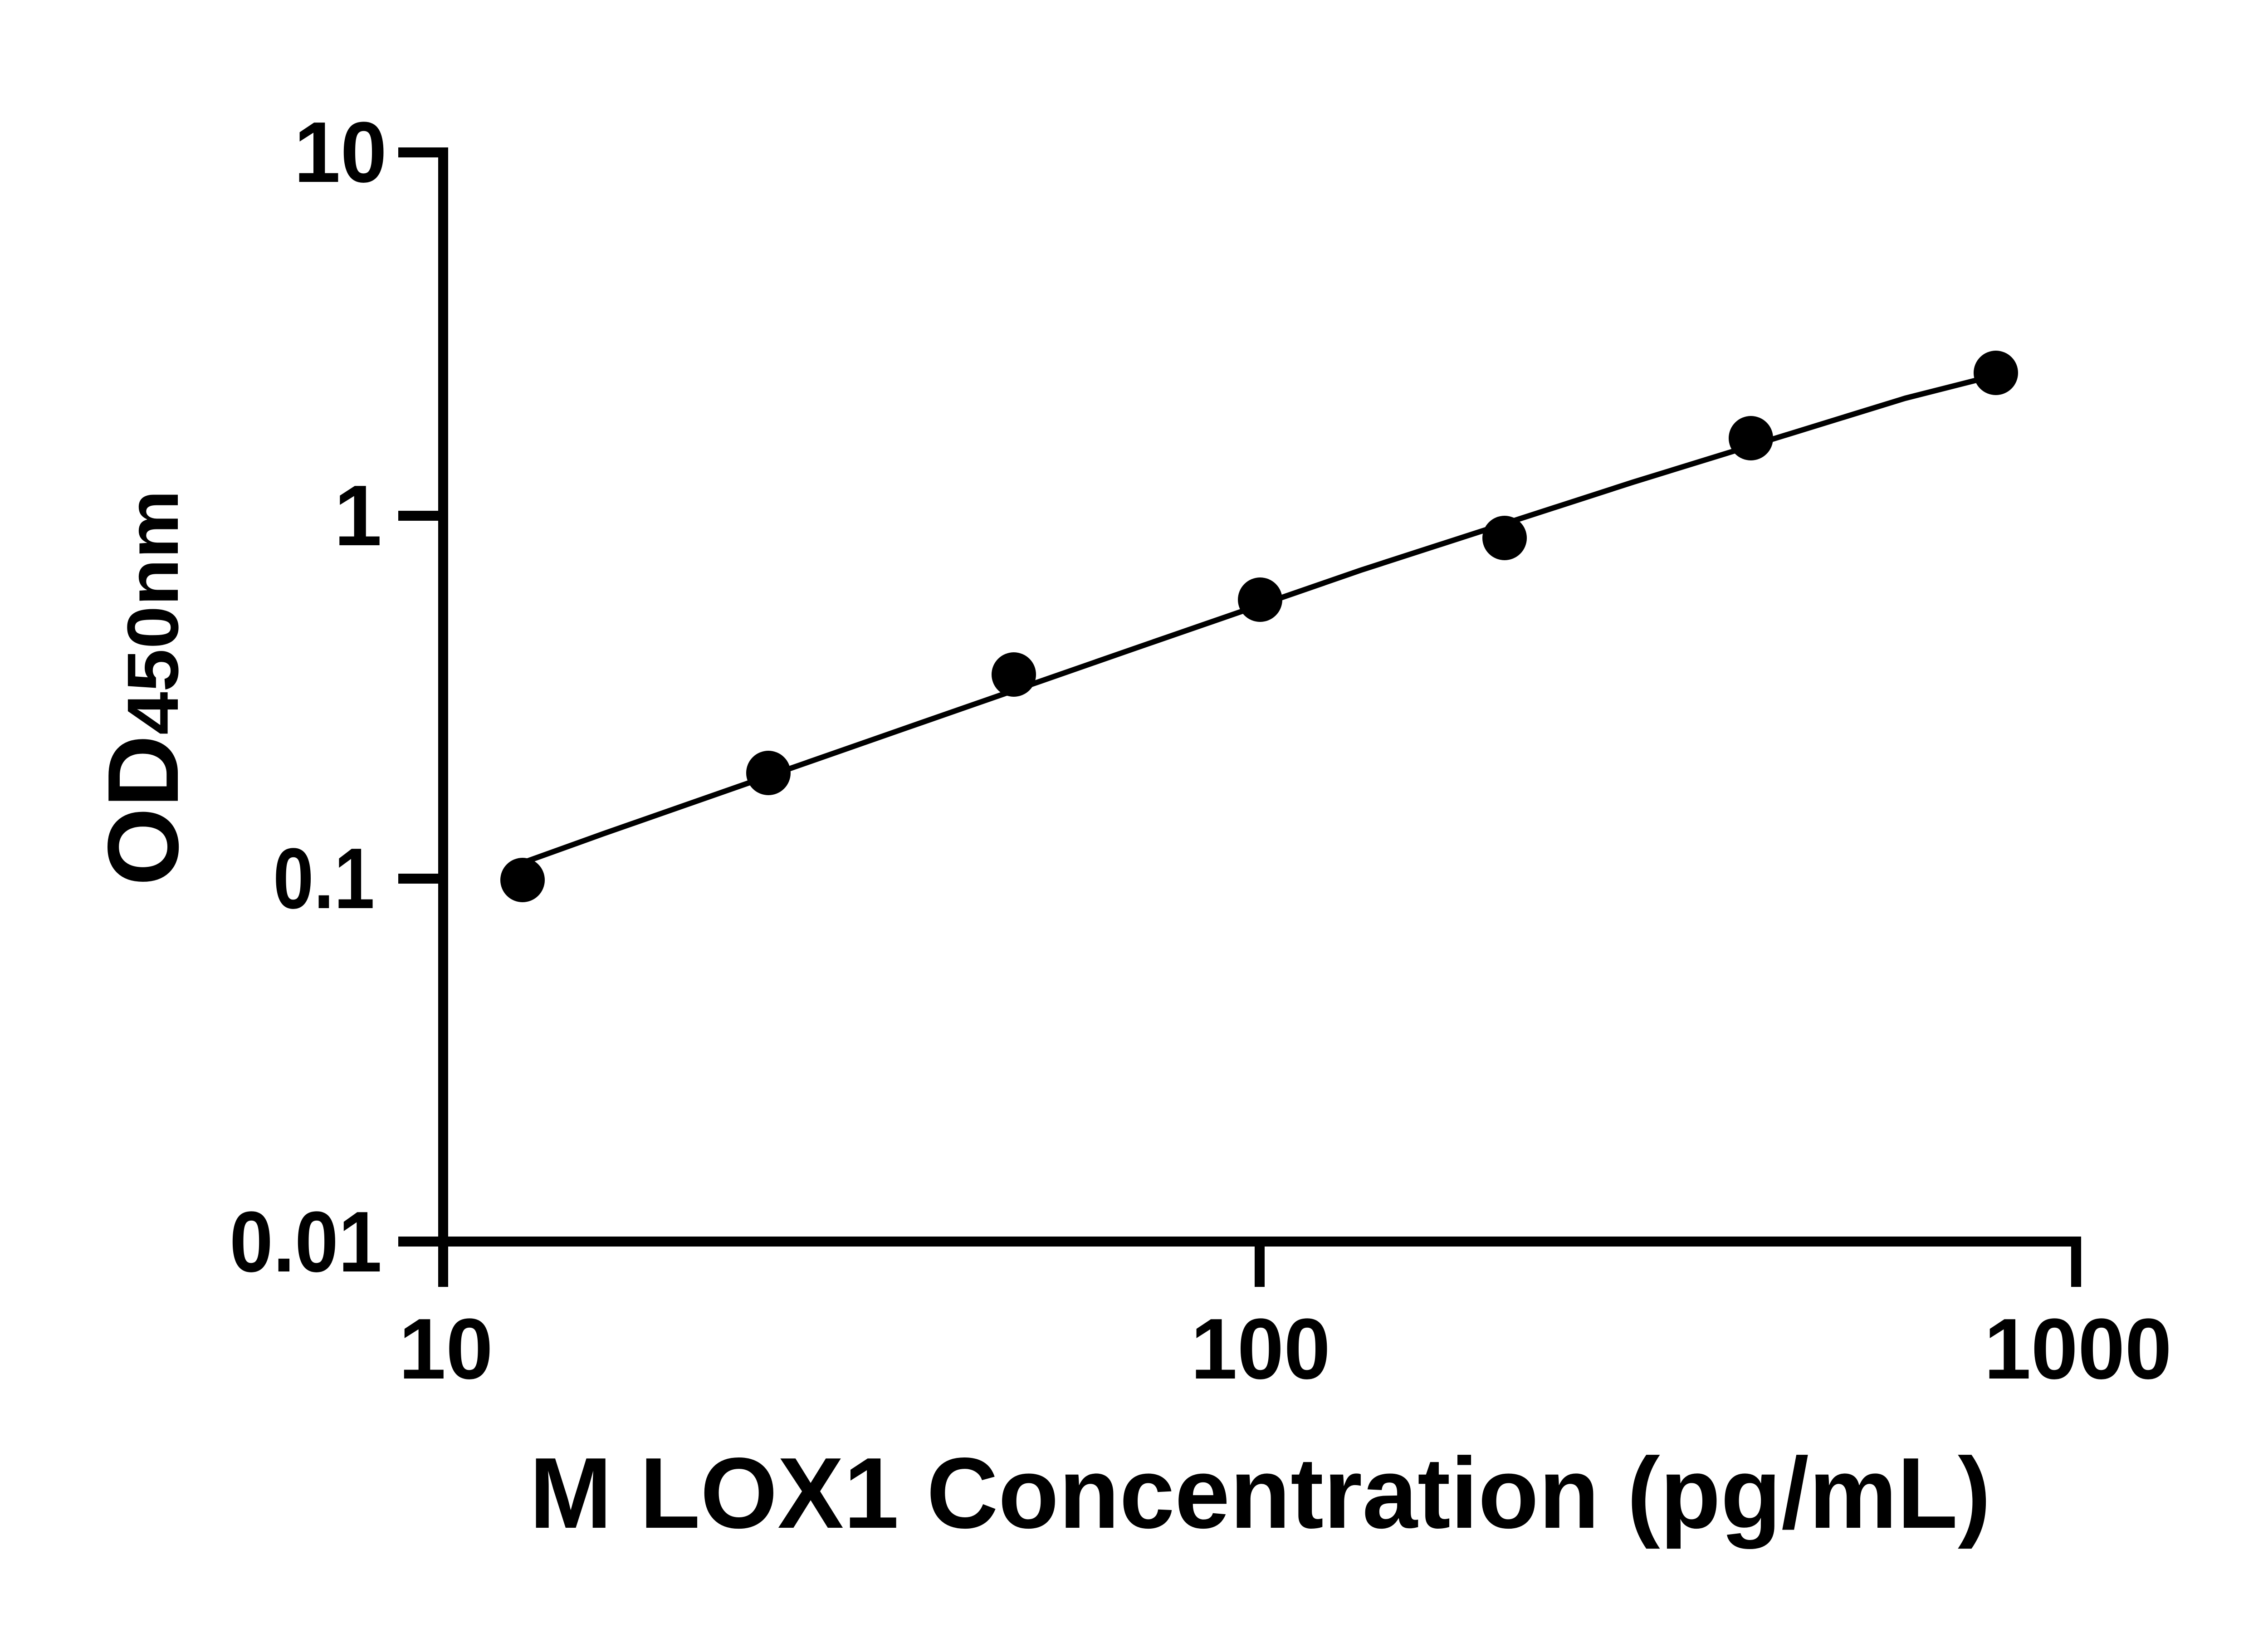 The image size is (2268, 1633). What do you see at coordinates (144, 810) in the screenshot?
I see `svg-text: OD` at bounding box center [144, 810].